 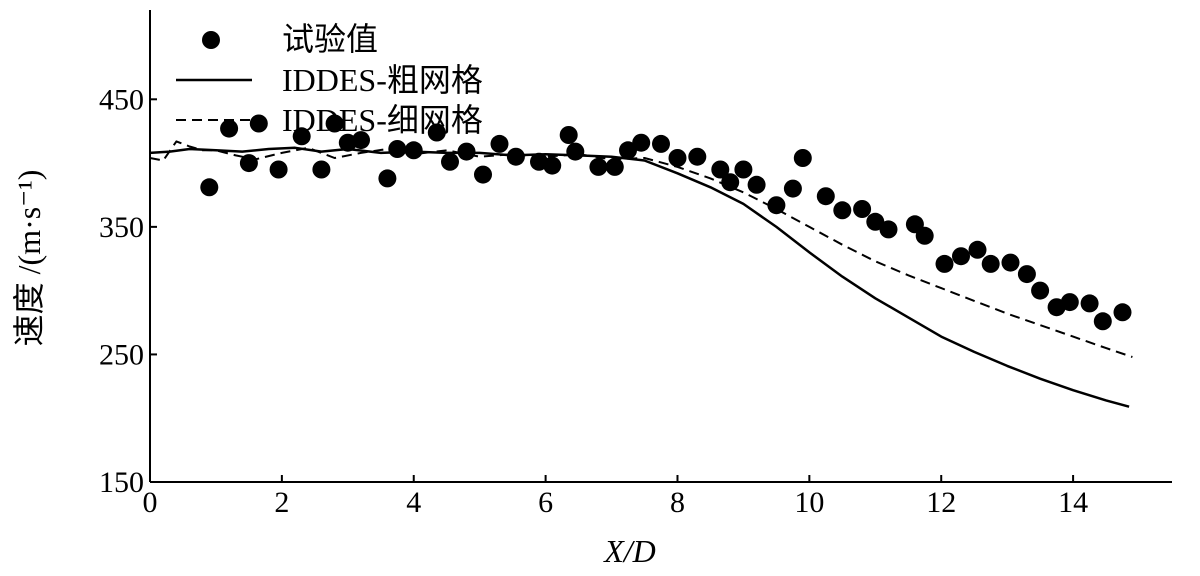 What do you see at coordinates (629, 551) in the screenshot?
I see `x-axis-title: X/D` at bounding box center [629, 551].